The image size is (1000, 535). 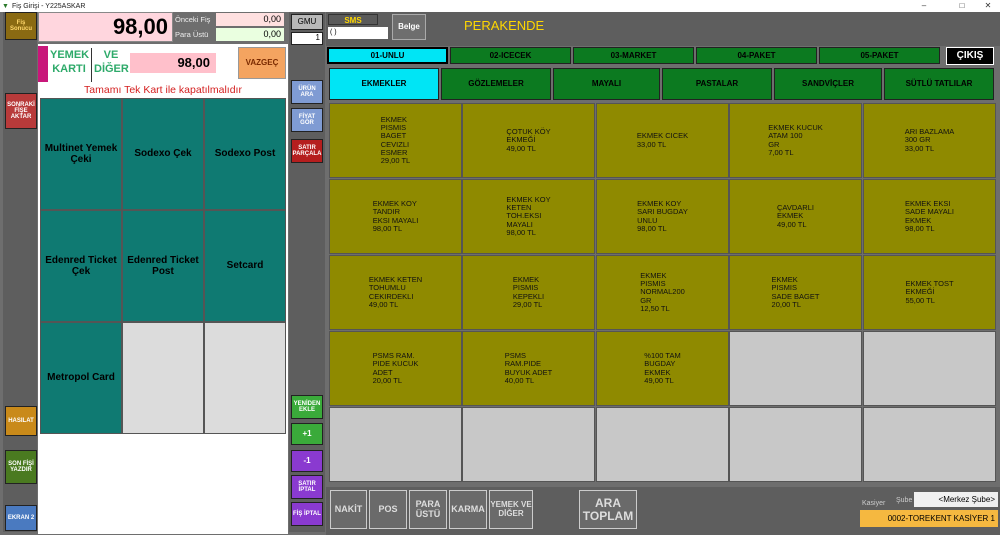 What do you see at coordinates (21, 467) in the screenshot?
I see `son-fisi-yazdir-button: SON FİŞİ YAZDIR` at bounding box center [21, 467].